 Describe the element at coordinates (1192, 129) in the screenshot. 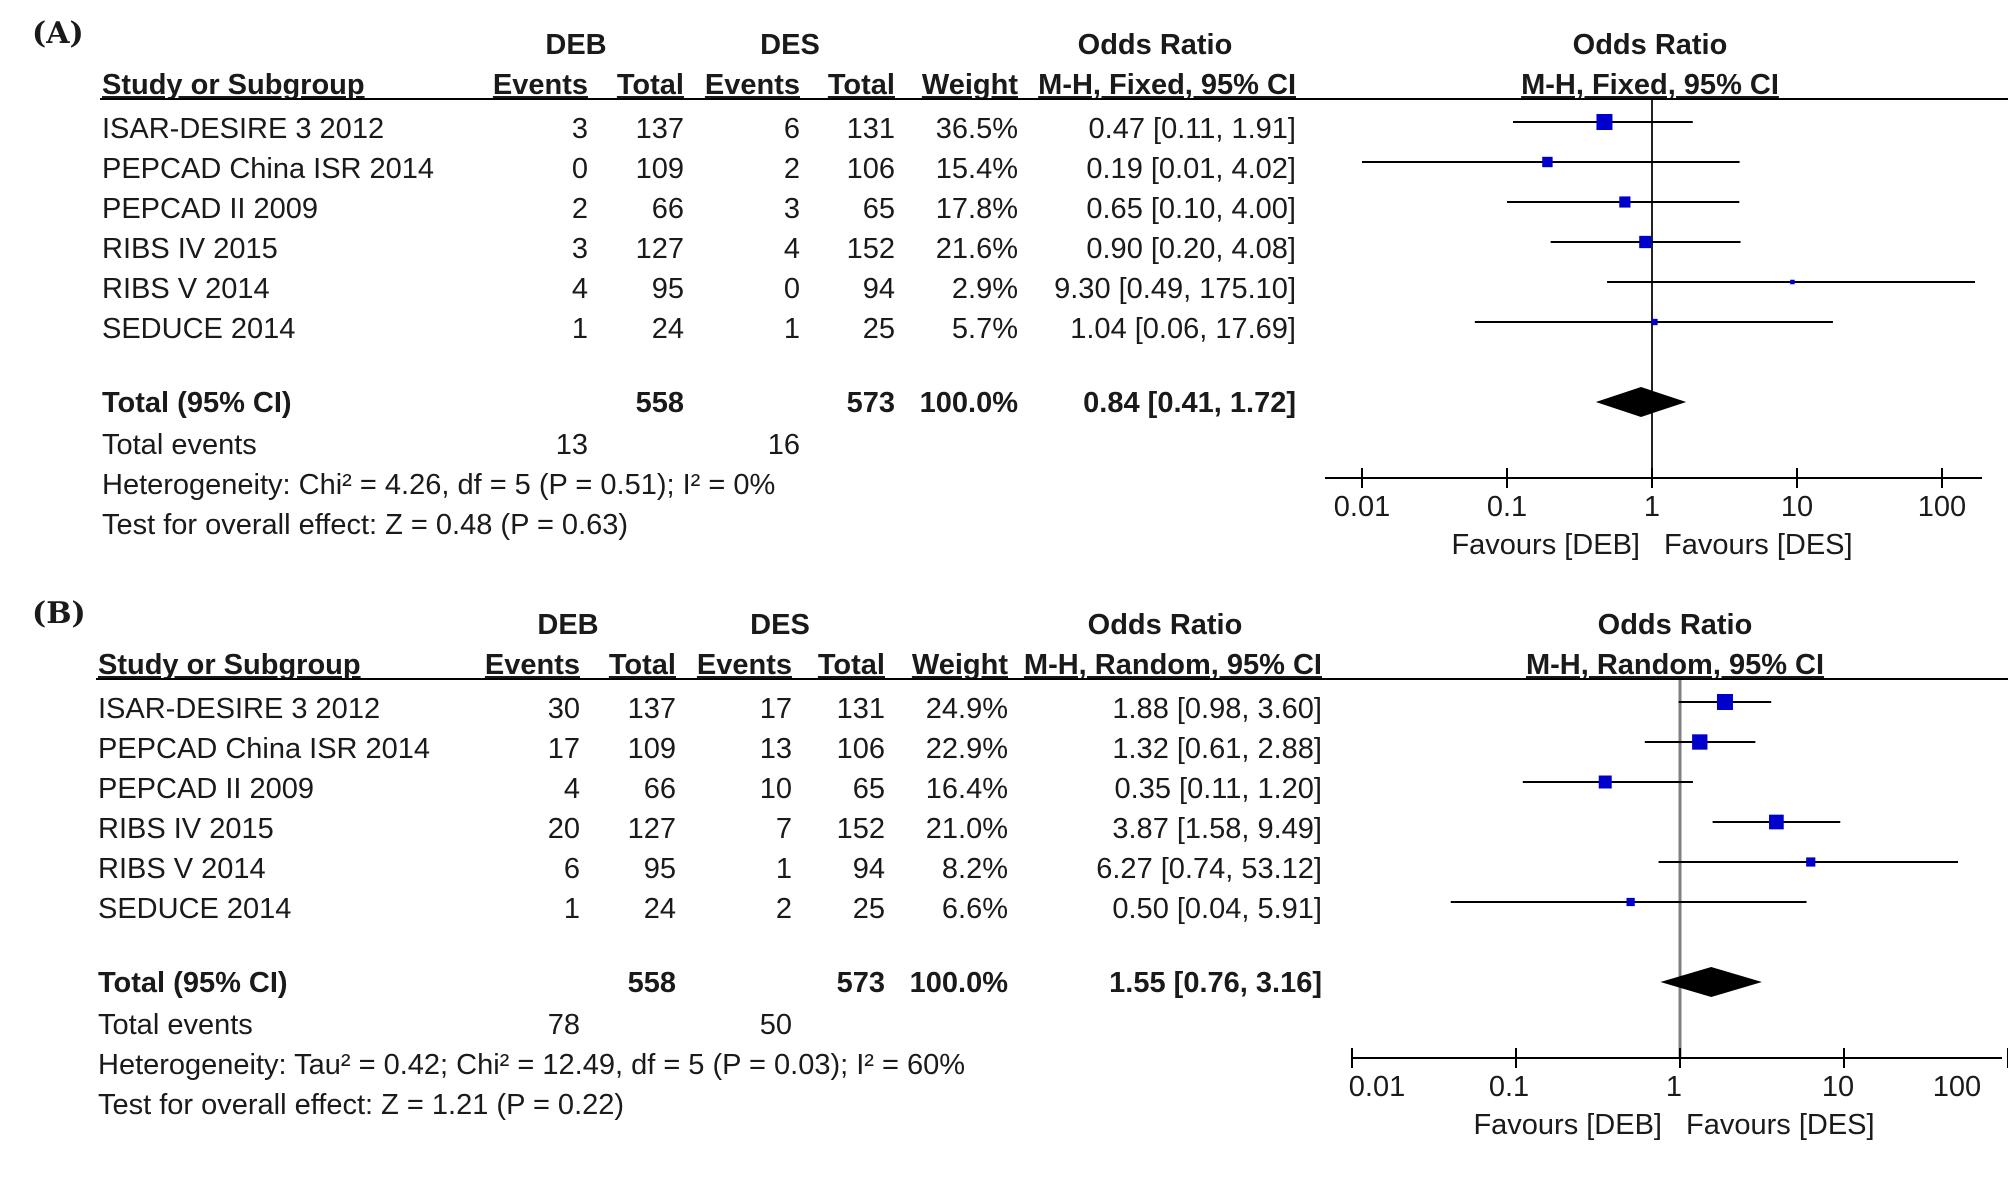

I see `or-ci-cell: 0.47 [0.11, 1.91]` at that location.